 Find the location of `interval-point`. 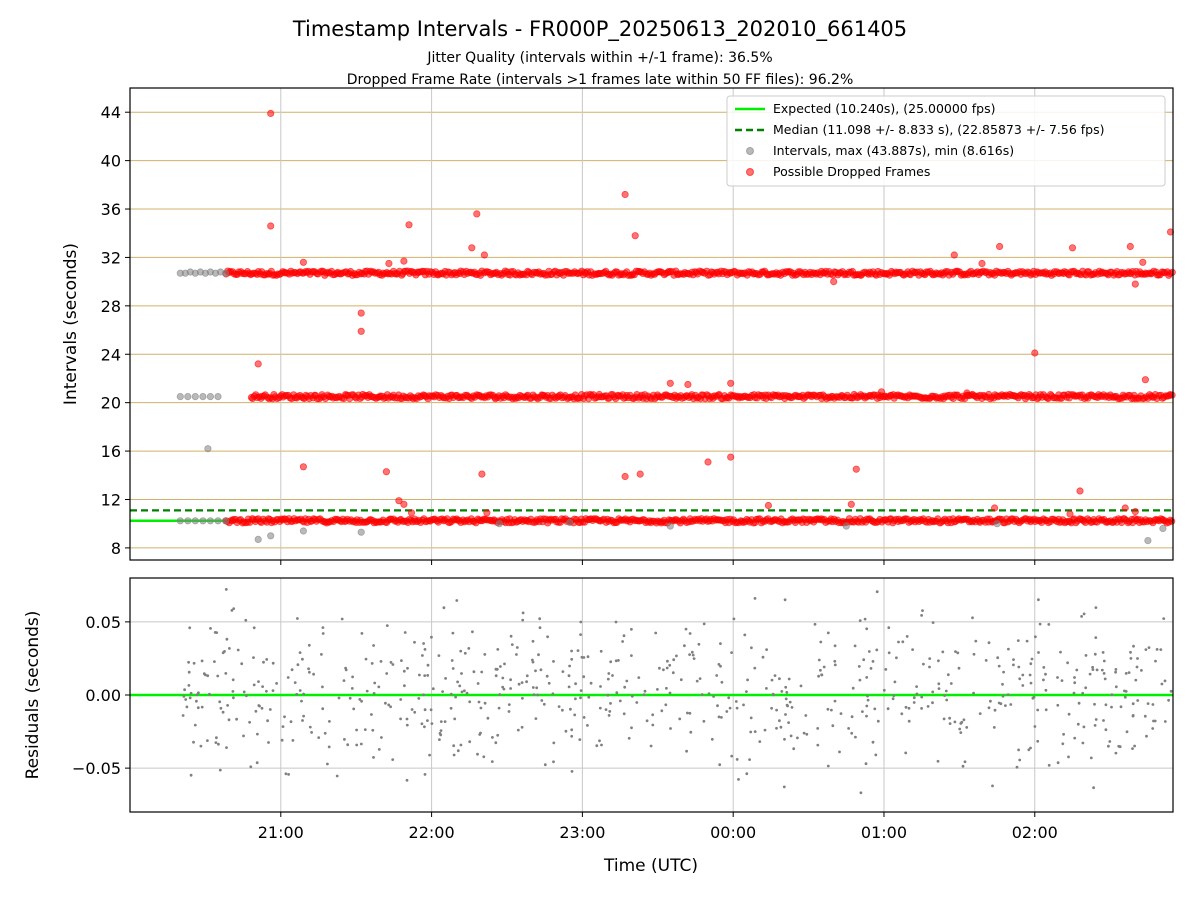

interval-point is located at coordinates (180, 396).